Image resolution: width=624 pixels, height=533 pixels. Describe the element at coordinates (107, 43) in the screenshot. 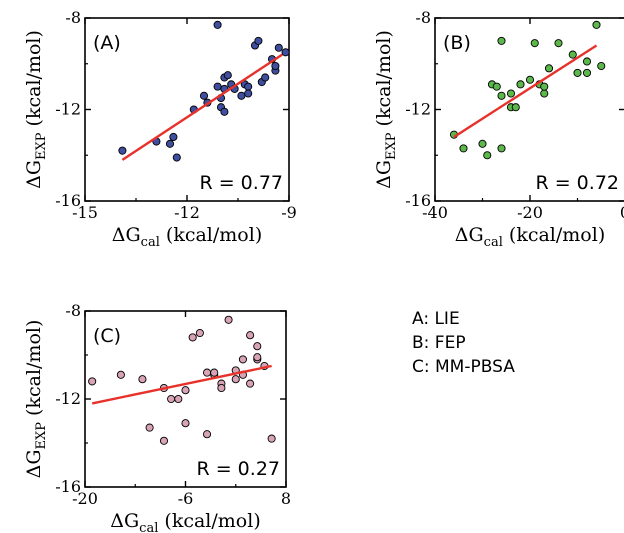

I see `panel-label: (A)` at that location.